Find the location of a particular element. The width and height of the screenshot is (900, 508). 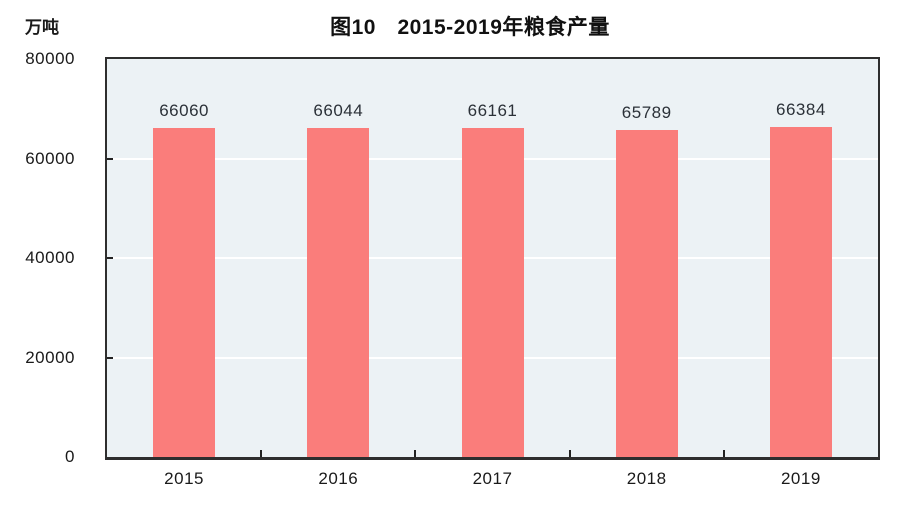

bar-value-2018: 65789 is located at coordinates (646, 112).